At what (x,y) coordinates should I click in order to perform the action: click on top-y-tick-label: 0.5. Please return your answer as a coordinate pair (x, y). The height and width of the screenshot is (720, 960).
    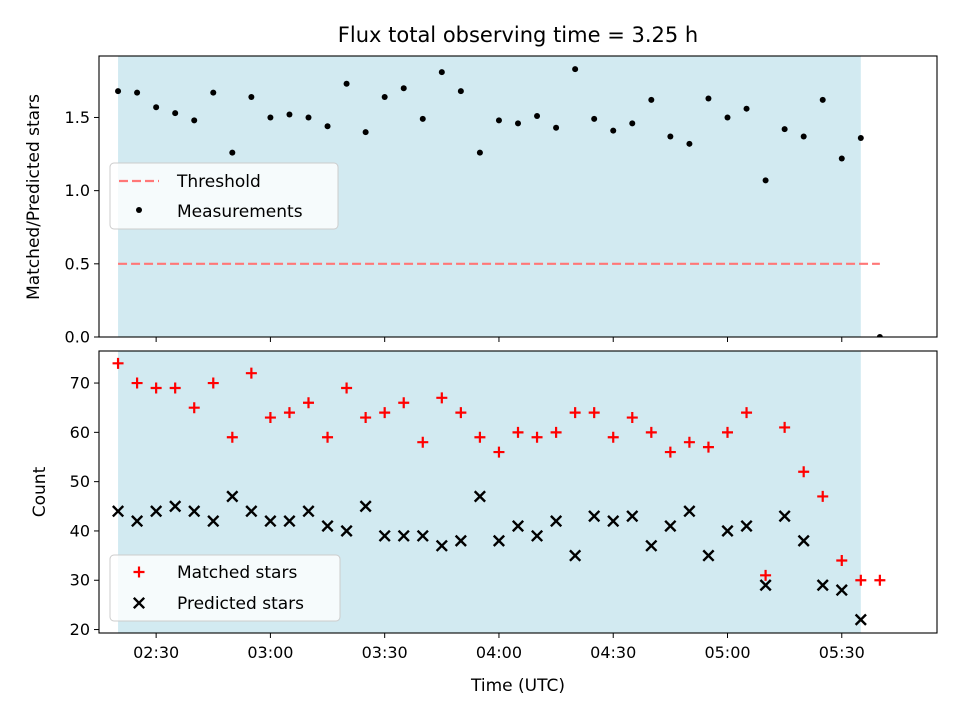
    Looking at the image, I should click on (77, 263).